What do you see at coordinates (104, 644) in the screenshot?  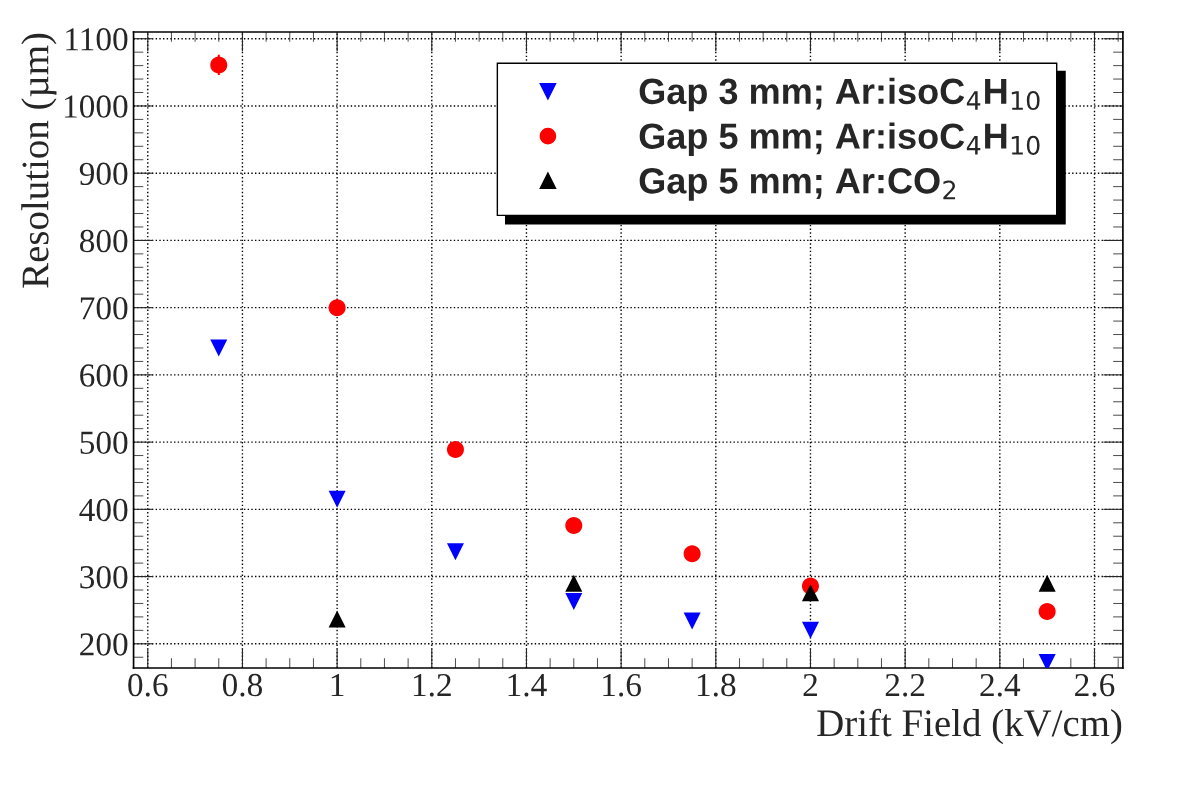 I see `y-tick-label: 200` at bounding box center [104, 644].